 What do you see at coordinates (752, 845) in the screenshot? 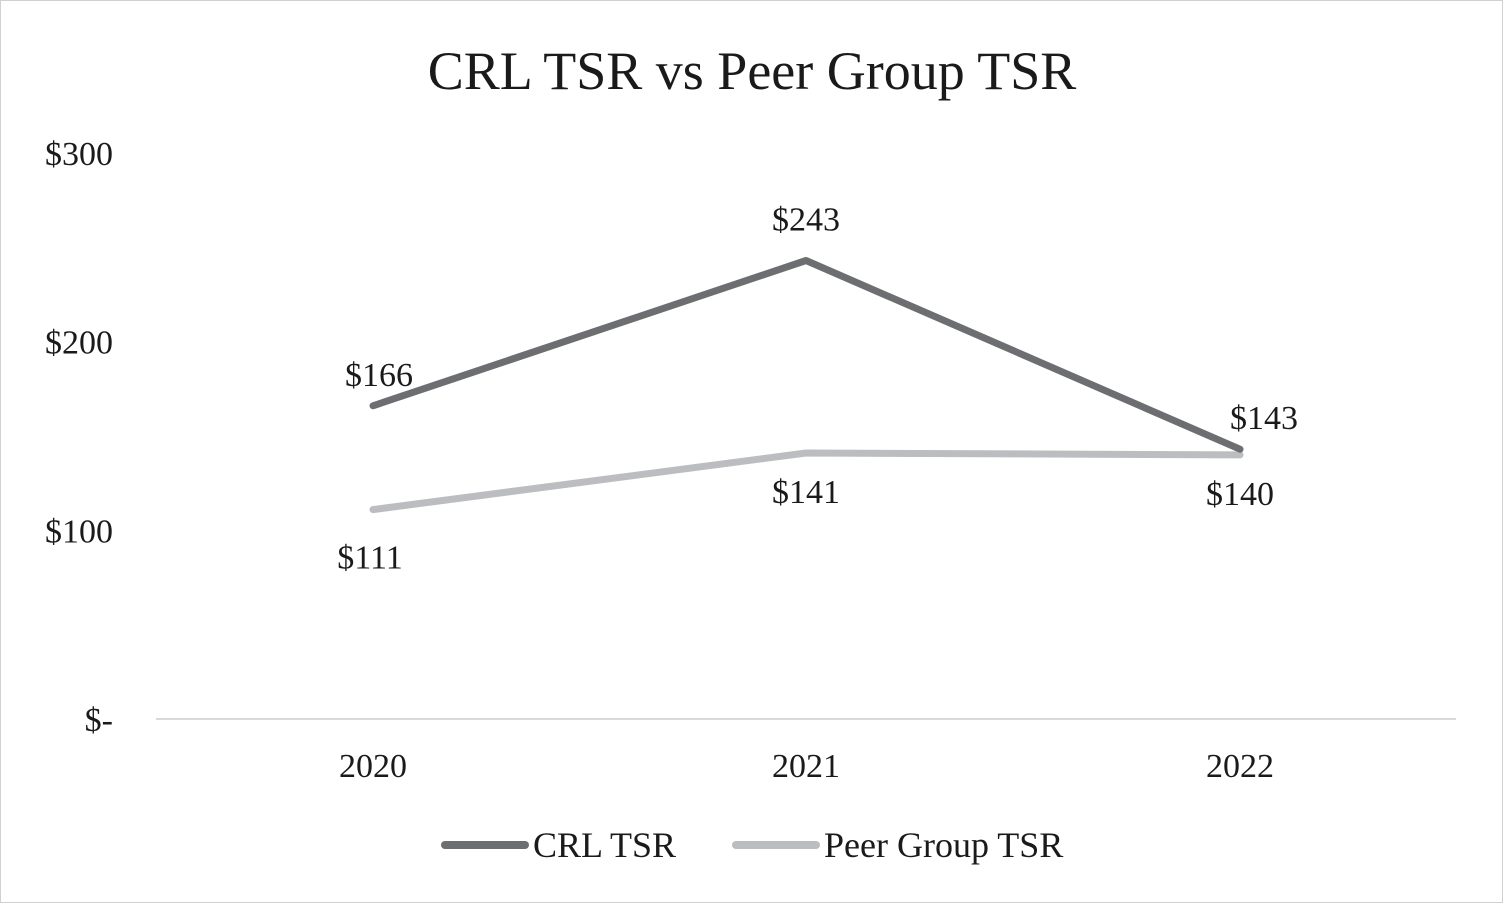
I see `legend: CRL TSR Peer Group TSR` at bounding box center [752, 845].